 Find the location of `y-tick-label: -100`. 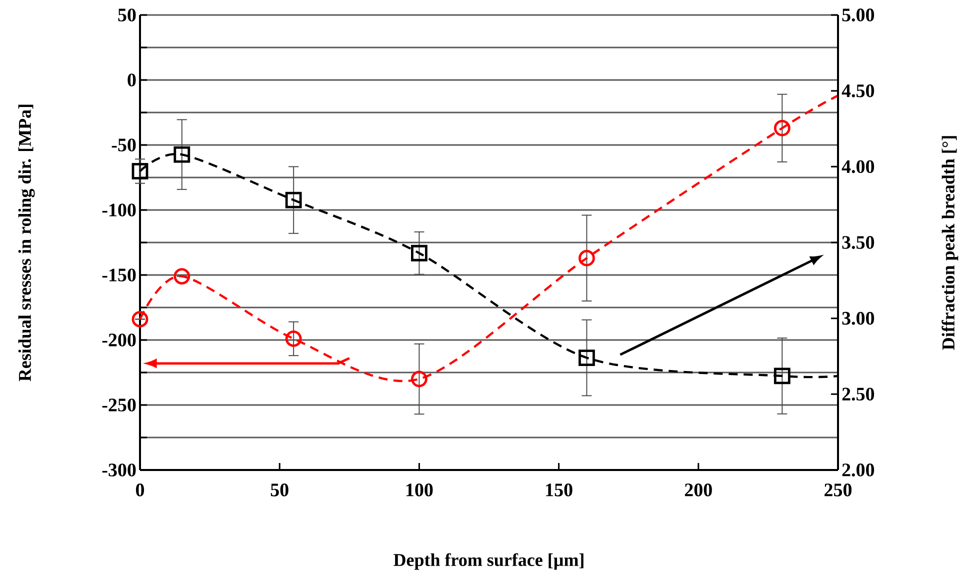

y-tick-label: -100 is located at coordinates (119, 210).